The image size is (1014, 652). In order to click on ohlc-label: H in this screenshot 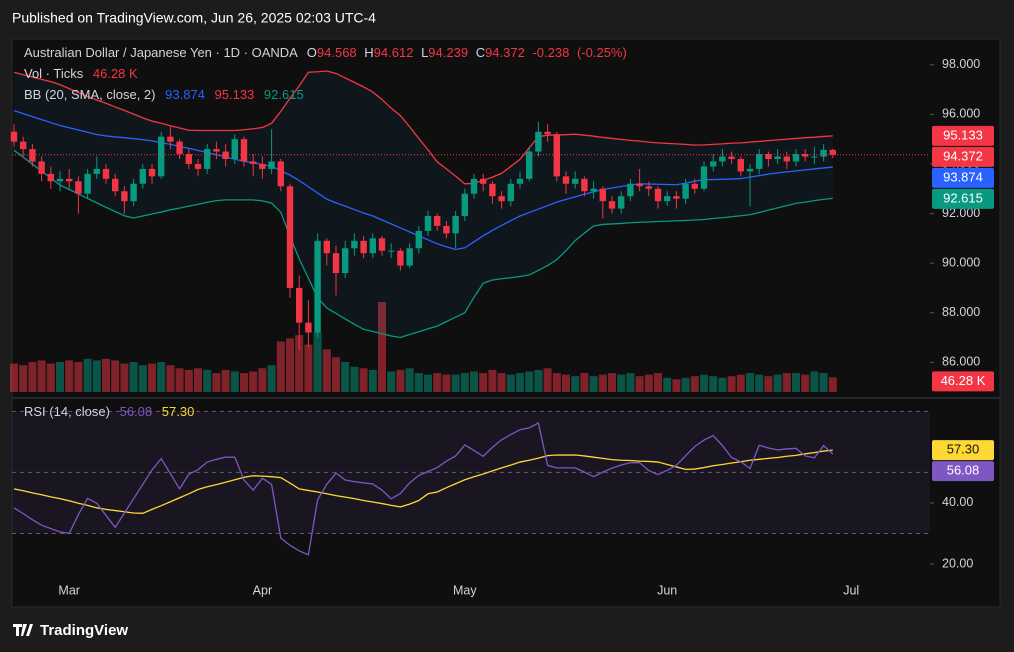, I will do `click(368, 52)`.